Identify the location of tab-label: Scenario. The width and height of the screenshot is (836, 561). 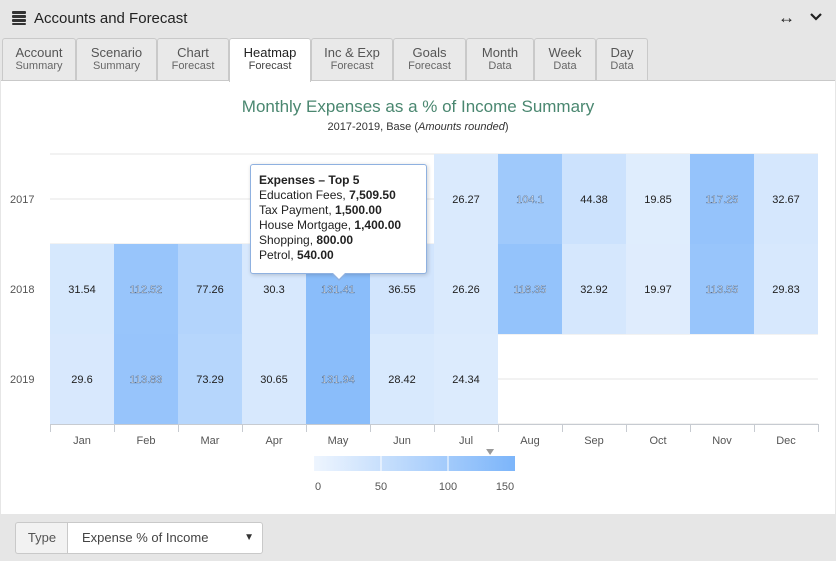
(116, 52).